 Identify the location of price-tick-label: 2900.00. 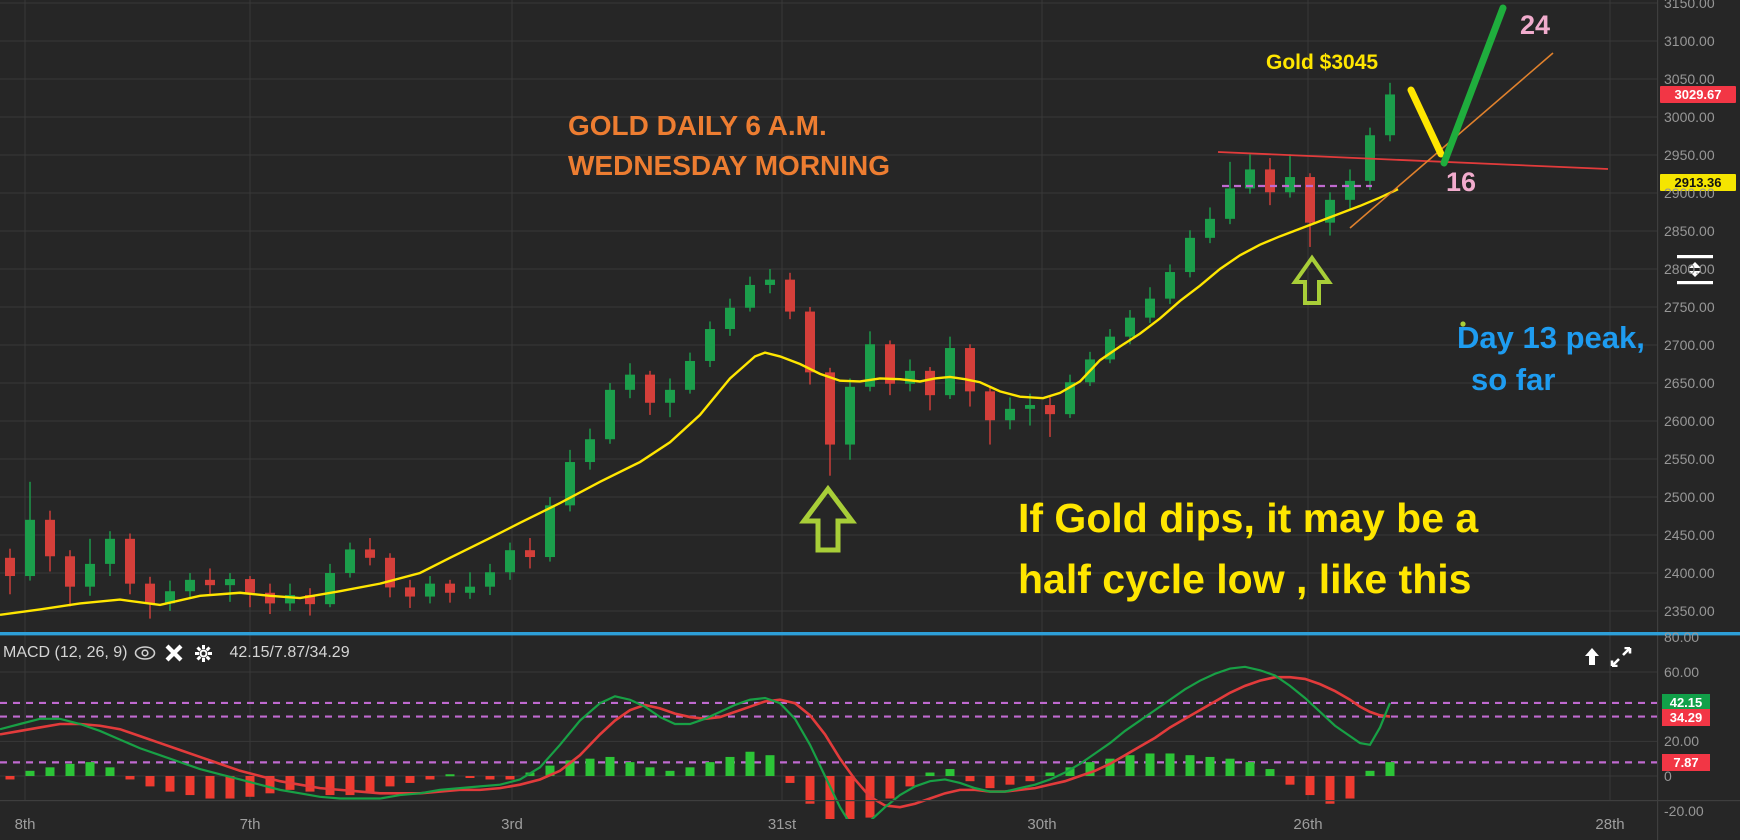
(1689, 193).